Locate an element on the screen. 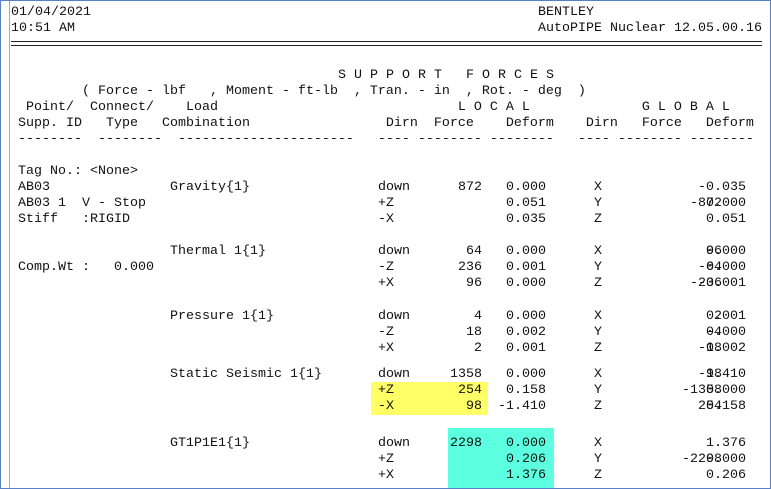 The image size is (771, 489). support-info: AB03 is located at coordinates (34, 187).